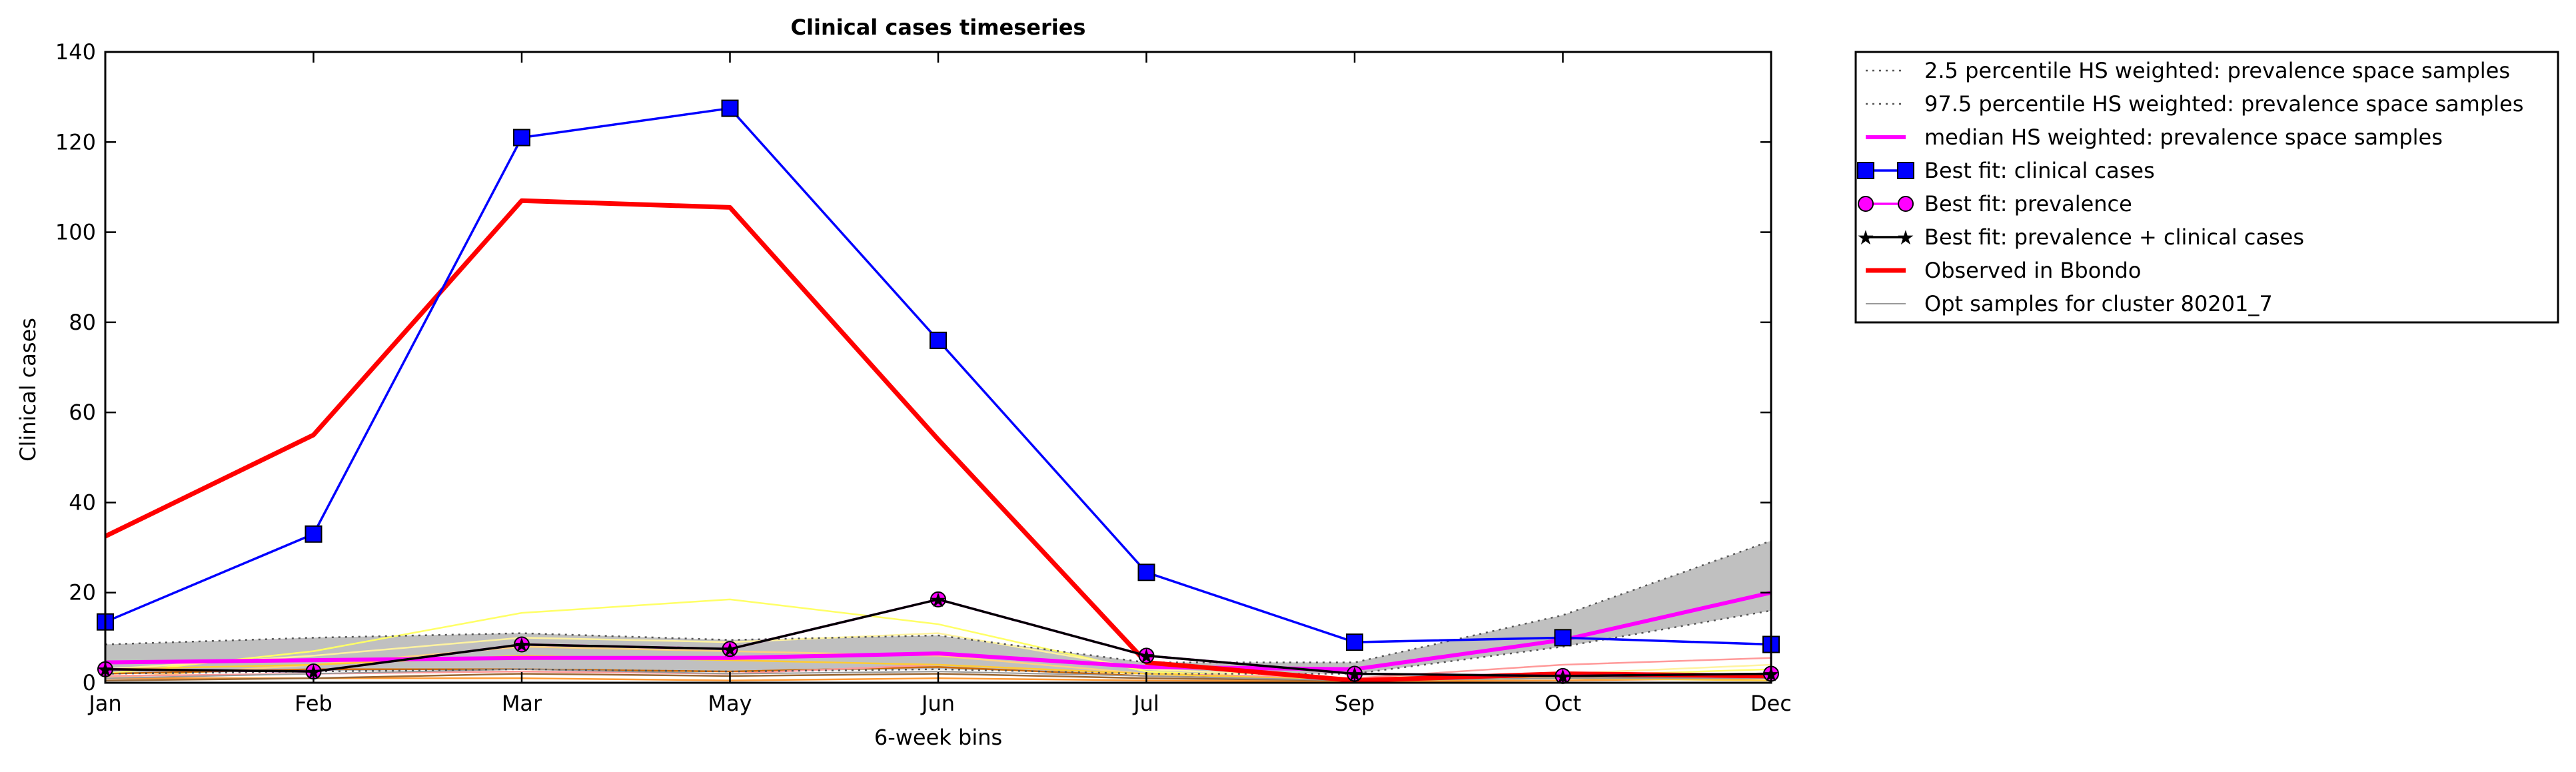 The image size is (2576, 772). Describe the element at coordinates (1771, 703) in the screenshot. I see `x-tick-label: Dec` at that location.